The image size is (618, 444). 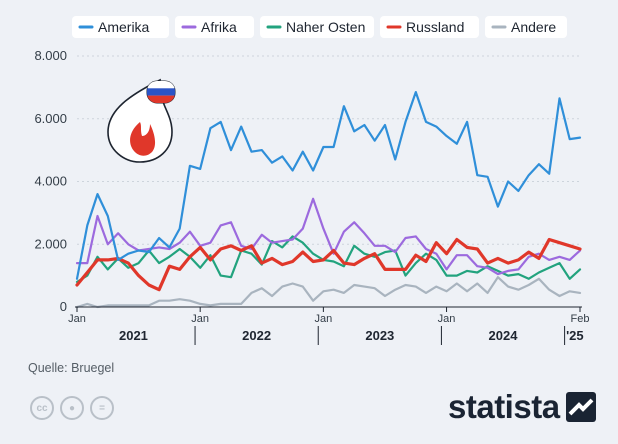 What do you see at coordinates (329, 325) in the screenshot?
I see `x-axis: Jan Jan Jan Jan Feb 2021 2022 2023 2024 '25` at bounding box center [329, 325].